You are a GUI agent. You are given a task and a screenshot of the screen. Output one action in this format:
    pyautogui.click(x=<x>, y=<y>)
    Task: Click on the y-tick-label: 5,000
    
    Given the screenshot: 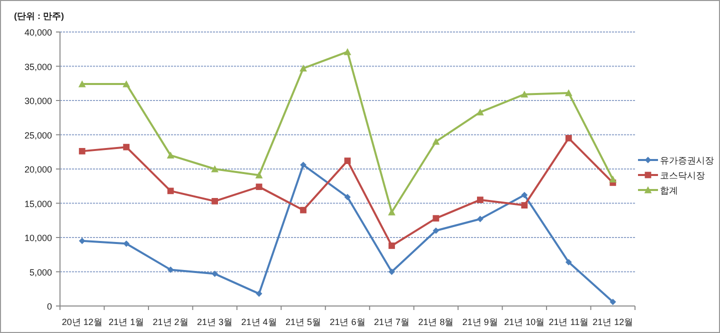 What is the action you would take?
    pyautogui.click(x=40, y=272)
    